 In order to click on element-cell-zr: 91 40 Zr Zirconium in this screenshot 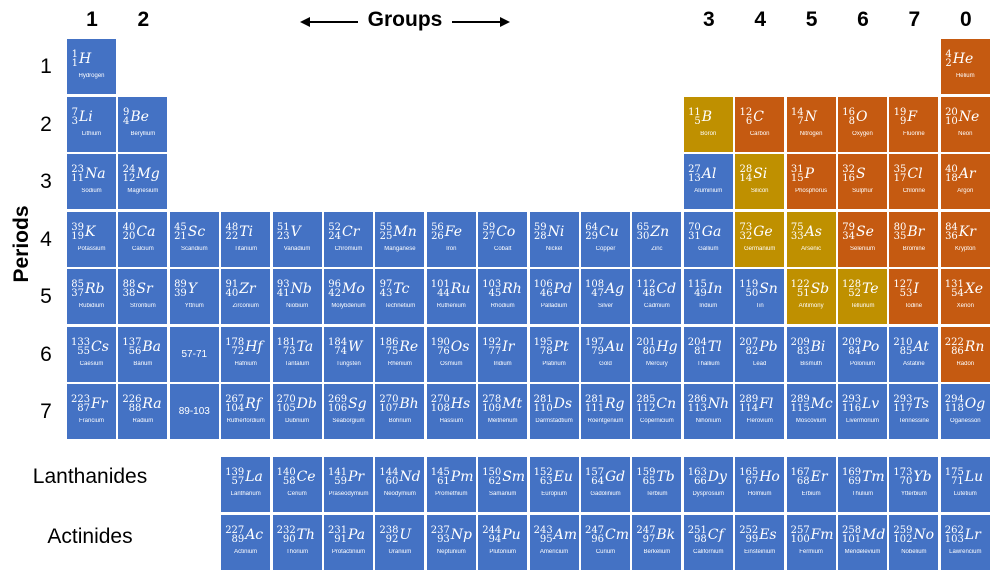, I will do `click(246, 296)`.